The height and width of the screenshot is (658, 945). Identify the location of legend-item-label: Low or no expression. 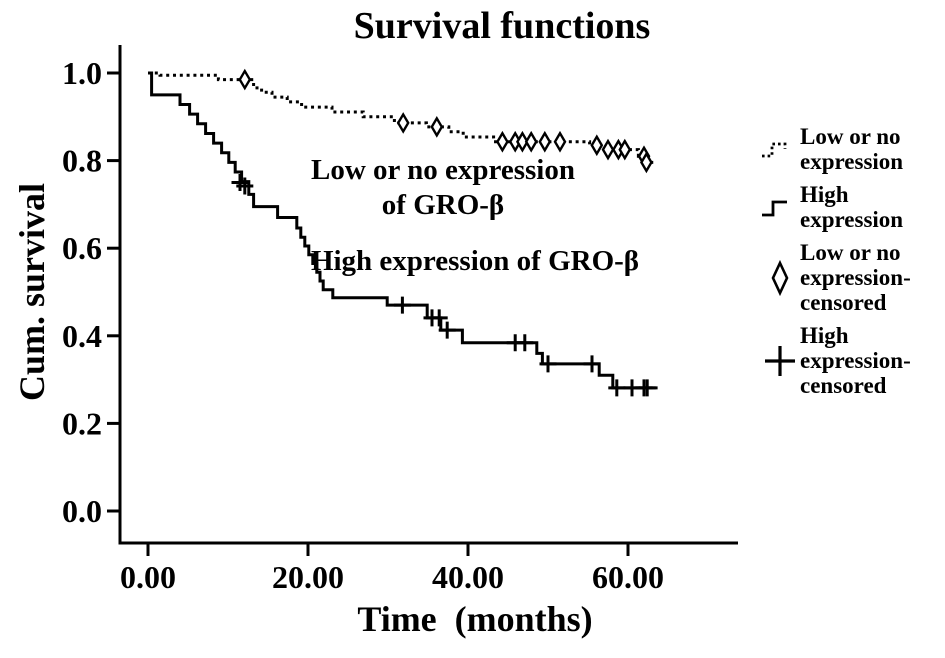
(852, 149).